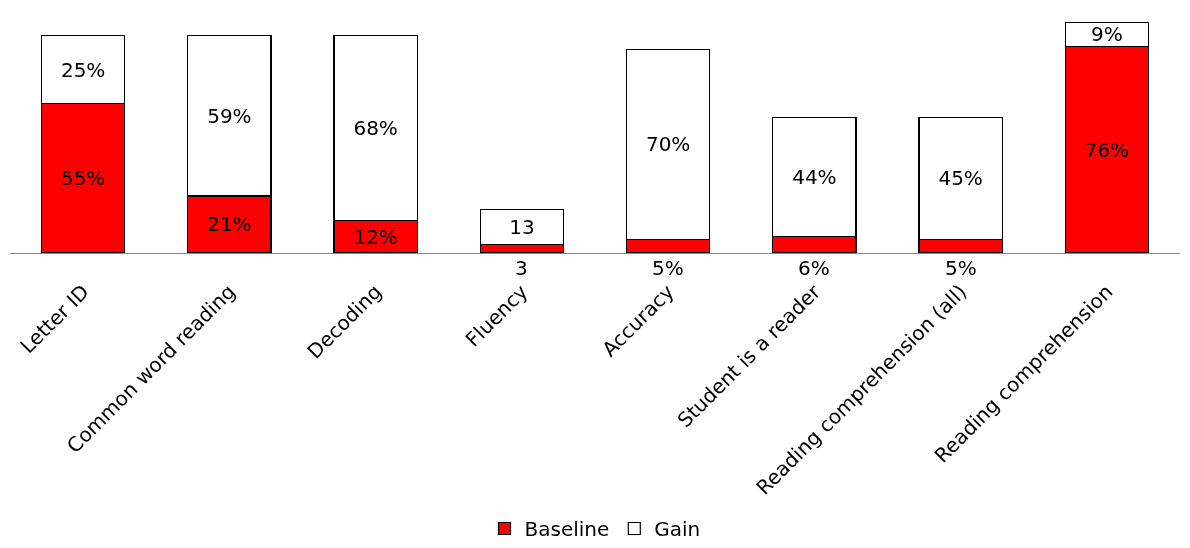 This screenshot has width=1190, height=548. Describe the element at coordinates (567, 529) in the screenshot. I see `legend-label: Baseline` at that location.